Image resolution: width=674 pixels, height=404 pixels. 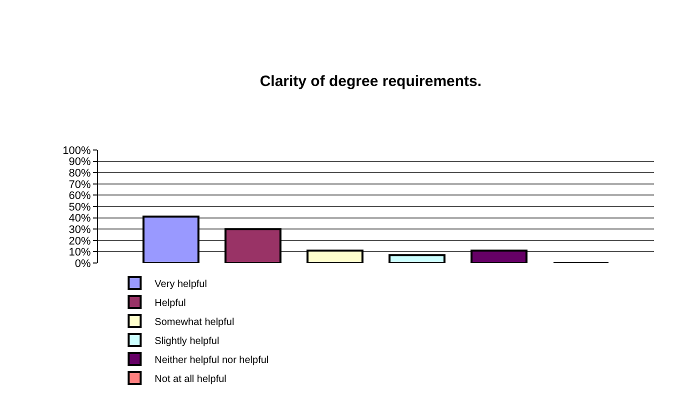 I want to click on y-tick-label: 0%, so click(x=83, y=264).